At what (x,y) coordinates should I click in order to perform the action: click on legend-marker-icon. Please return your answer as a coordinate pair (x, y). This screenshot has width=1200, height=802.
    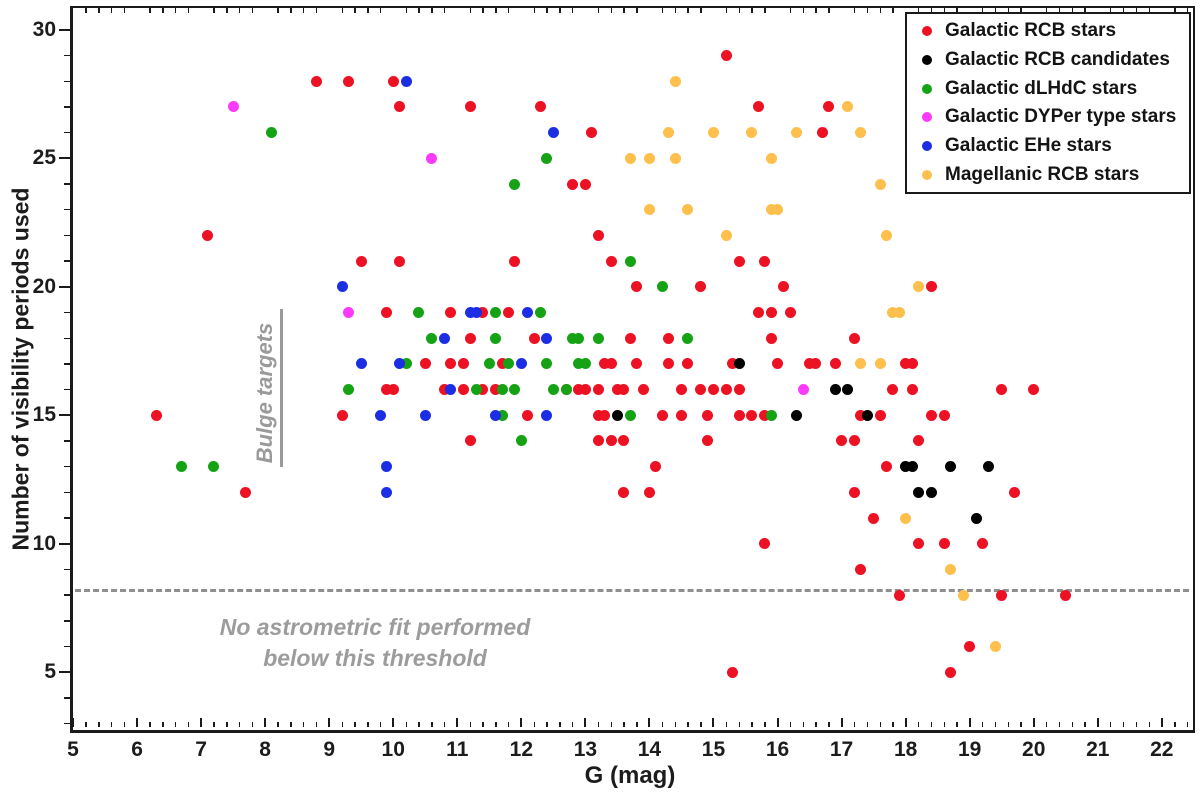
    Looking at the image, I should click on (927, 174).